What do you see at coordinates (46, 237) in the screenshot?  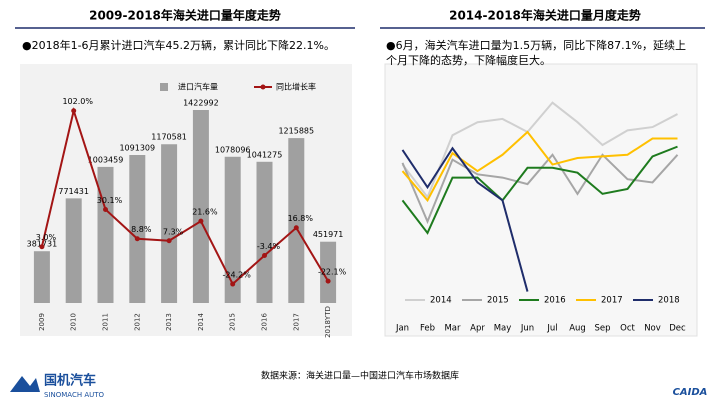 I see `line-value-label: 3.0%` at bounding box center [46, 237].